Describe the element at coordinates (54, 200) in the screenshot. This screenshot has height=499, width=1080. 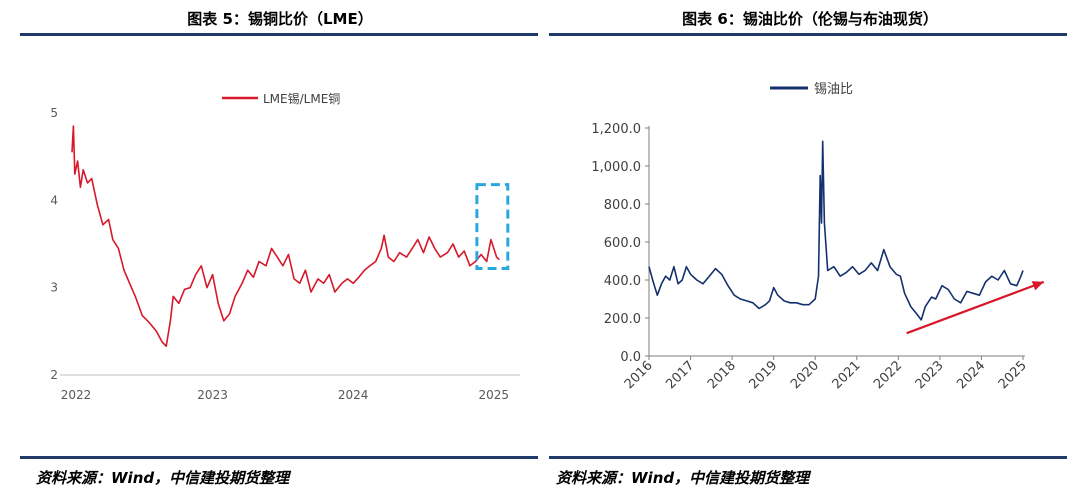
I see `left-y-tick-label: 4` at that location.